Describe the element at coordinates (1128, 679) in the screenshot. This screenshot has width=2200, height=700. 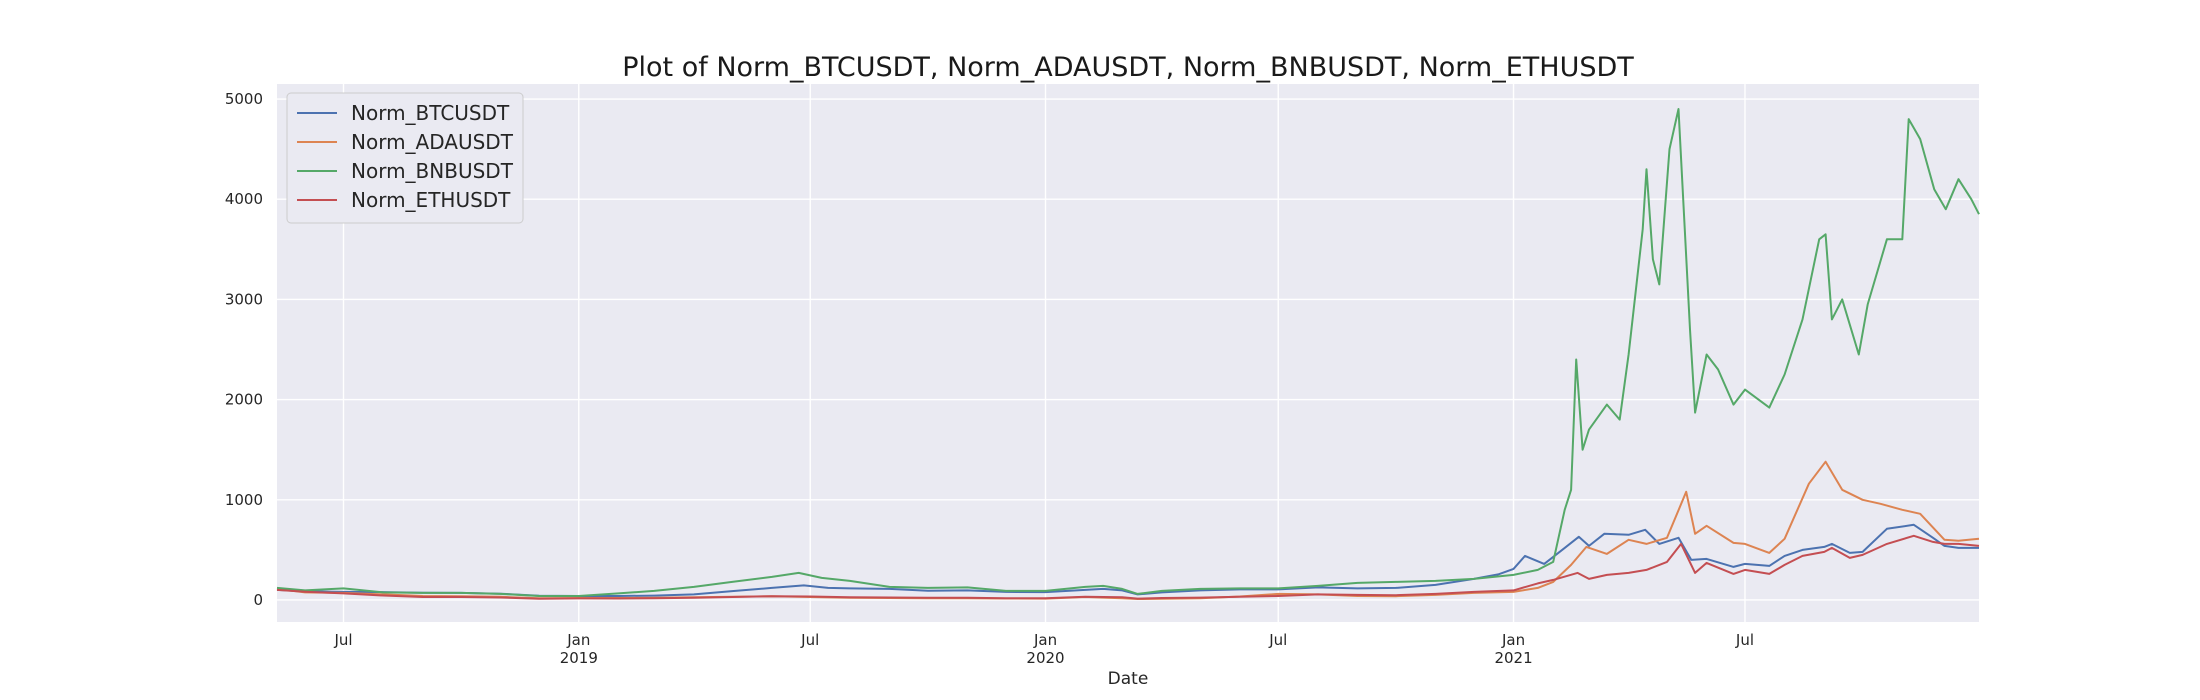
I see `x-axis-label: Date` at that location.